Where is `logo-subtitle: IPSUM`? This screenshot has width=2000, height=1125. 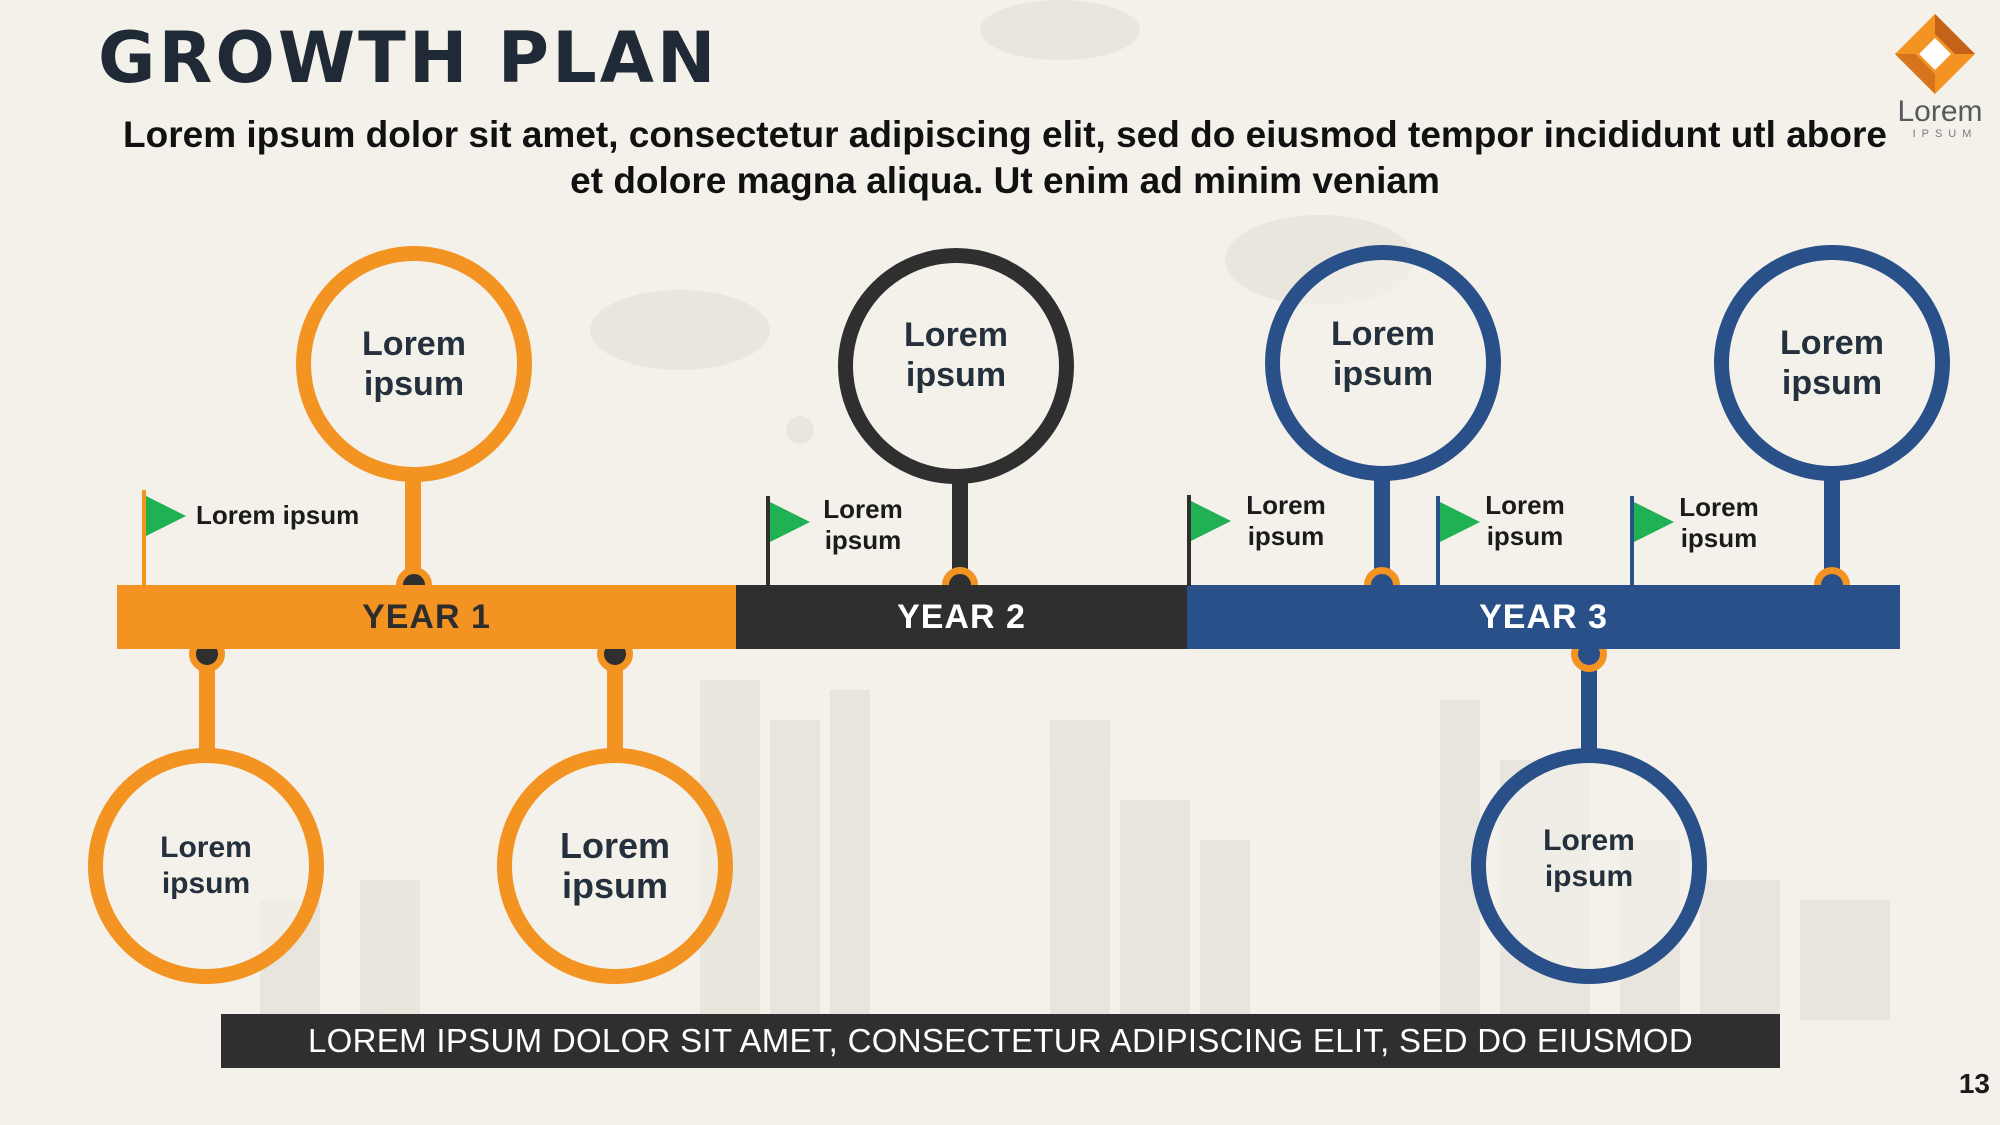 logo-subtitle: IPSUM is located at coordinates (1945, 134).